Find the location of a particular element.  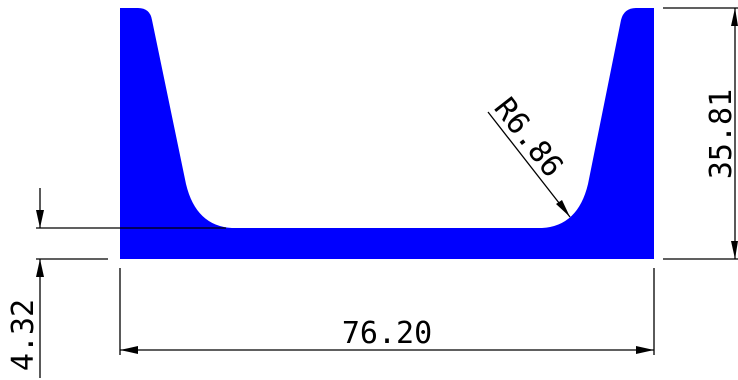

height-dimension-label: 35.81 is located at coordinates (721, 134).